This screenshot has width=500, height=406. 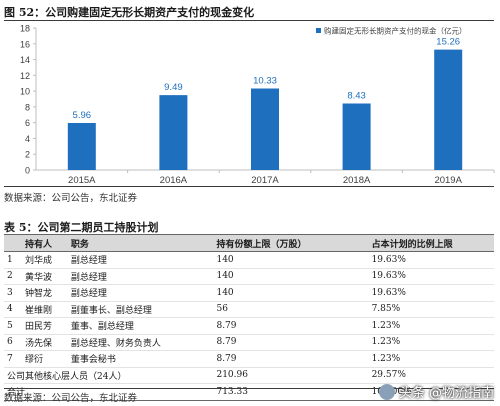 What do you see at coordinates (44, 309) in the screenshot?
I see `cell-holder: 崔维刚` at bounding box center [44, 309].